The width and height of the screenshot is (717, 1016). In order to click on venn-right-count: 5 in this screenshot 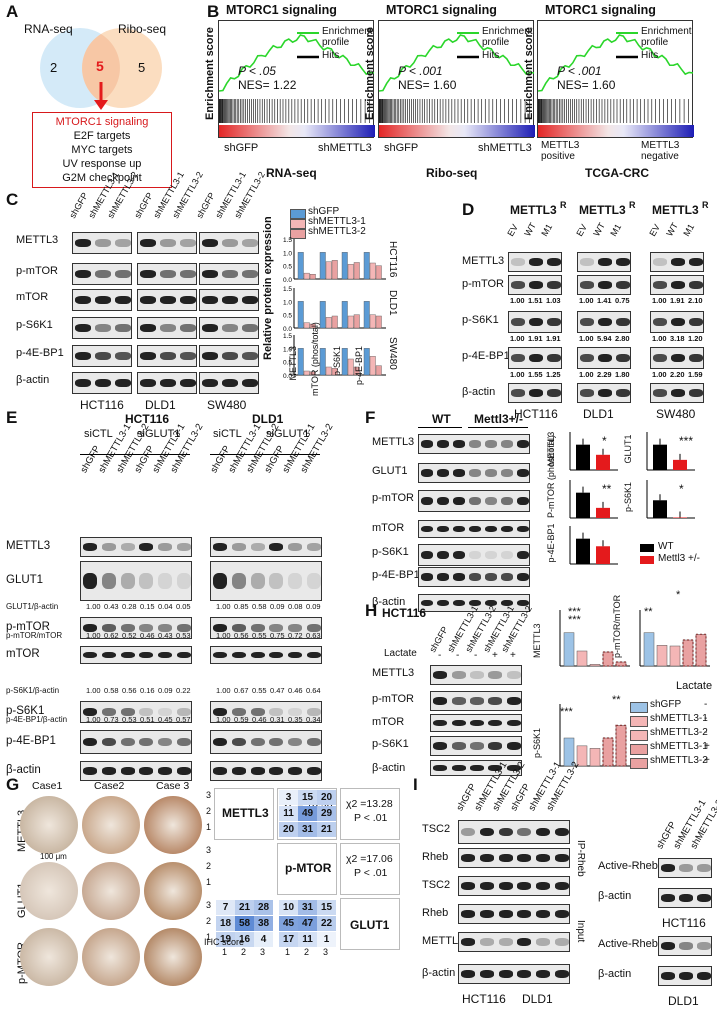, I will do `click(142, 67)`.